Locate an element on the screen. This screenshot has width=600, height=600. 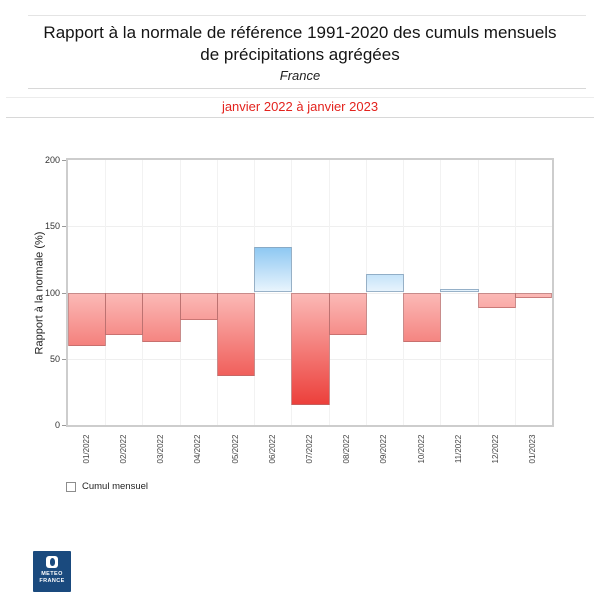
x-tick-label-03/2022: 03/2022 is located at coordinates (161, 449).